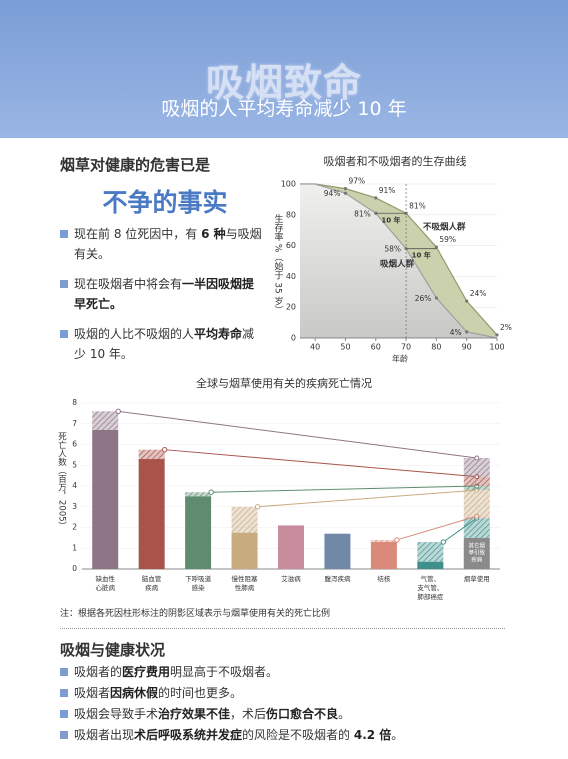 This screenshot has height=759, width=568. Describe the element at coordinates (138, 234) in the screenshot. I see `bullet-text: 现在前 8 位死因中，有` at that location.